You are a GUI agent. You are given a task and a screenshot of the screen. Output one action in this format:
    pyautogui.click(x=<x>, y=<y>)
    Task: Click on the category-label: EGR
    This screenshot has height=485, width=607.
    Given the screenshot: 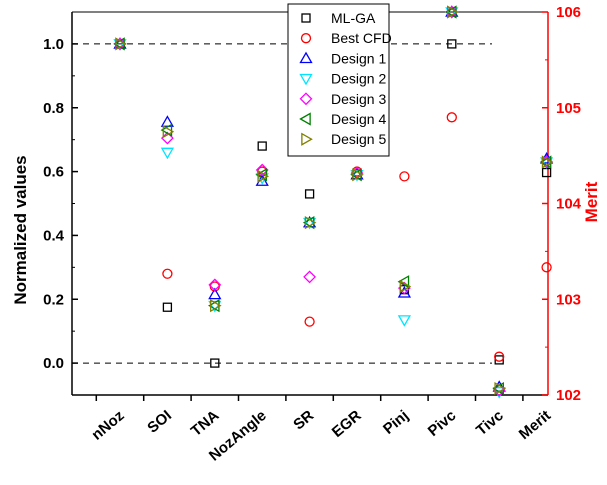 What is the action you would take?
    pyautogui.click(x=347, y=424)
    